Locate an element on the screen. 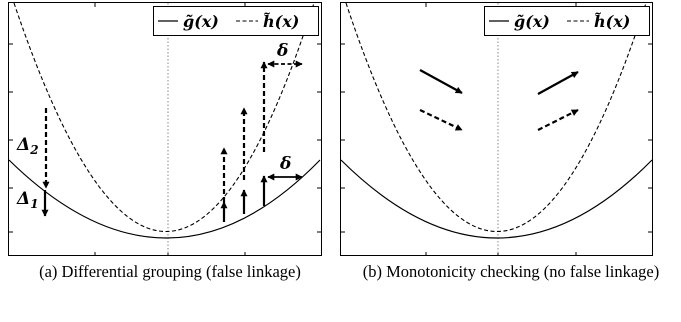 The height and width of the screenshot is (322, 681). panel-b-left-dashed-arrow is located at coordinates (441, 120).